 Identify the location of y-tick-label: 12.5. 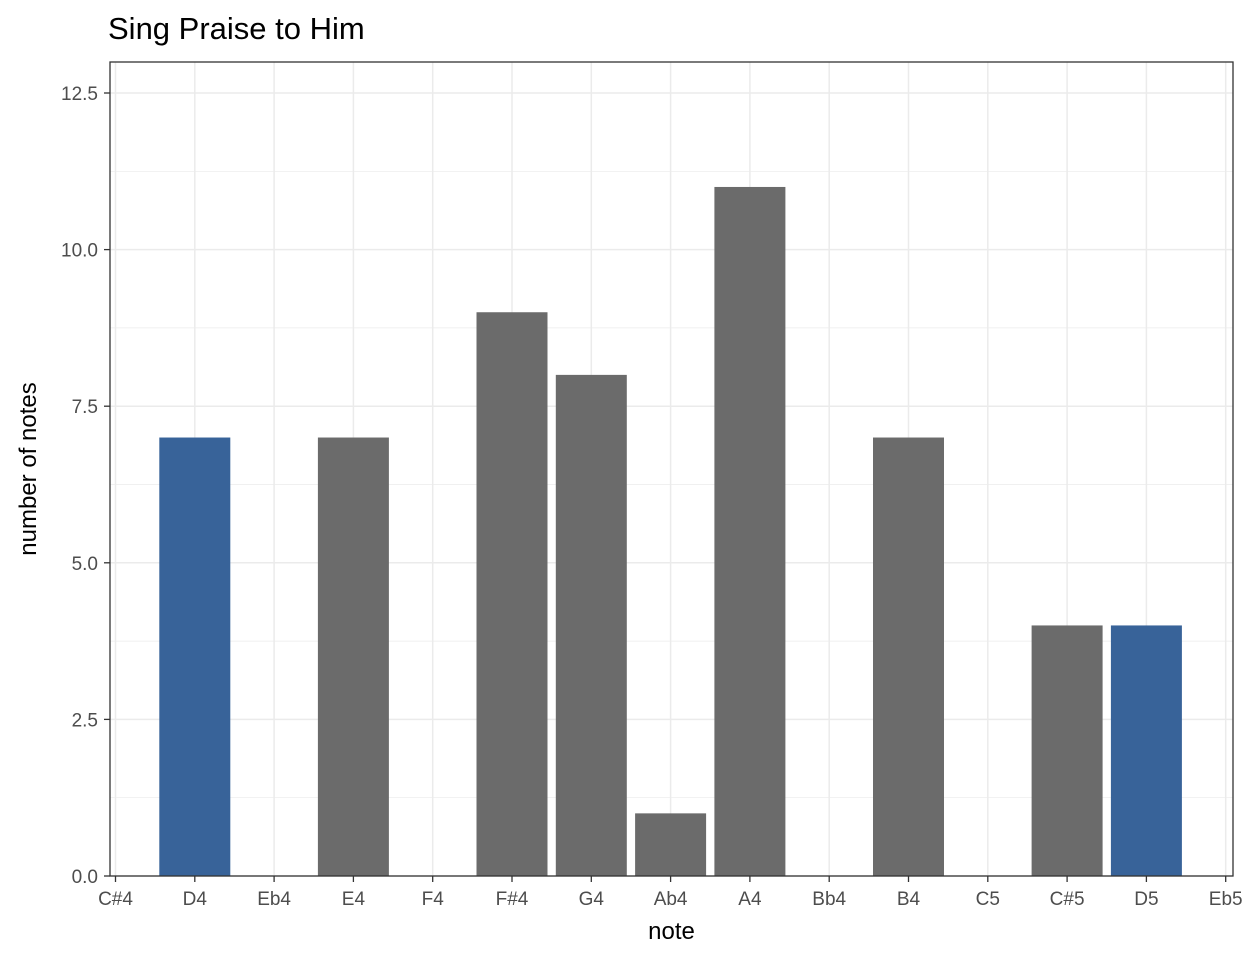
(79, 94).